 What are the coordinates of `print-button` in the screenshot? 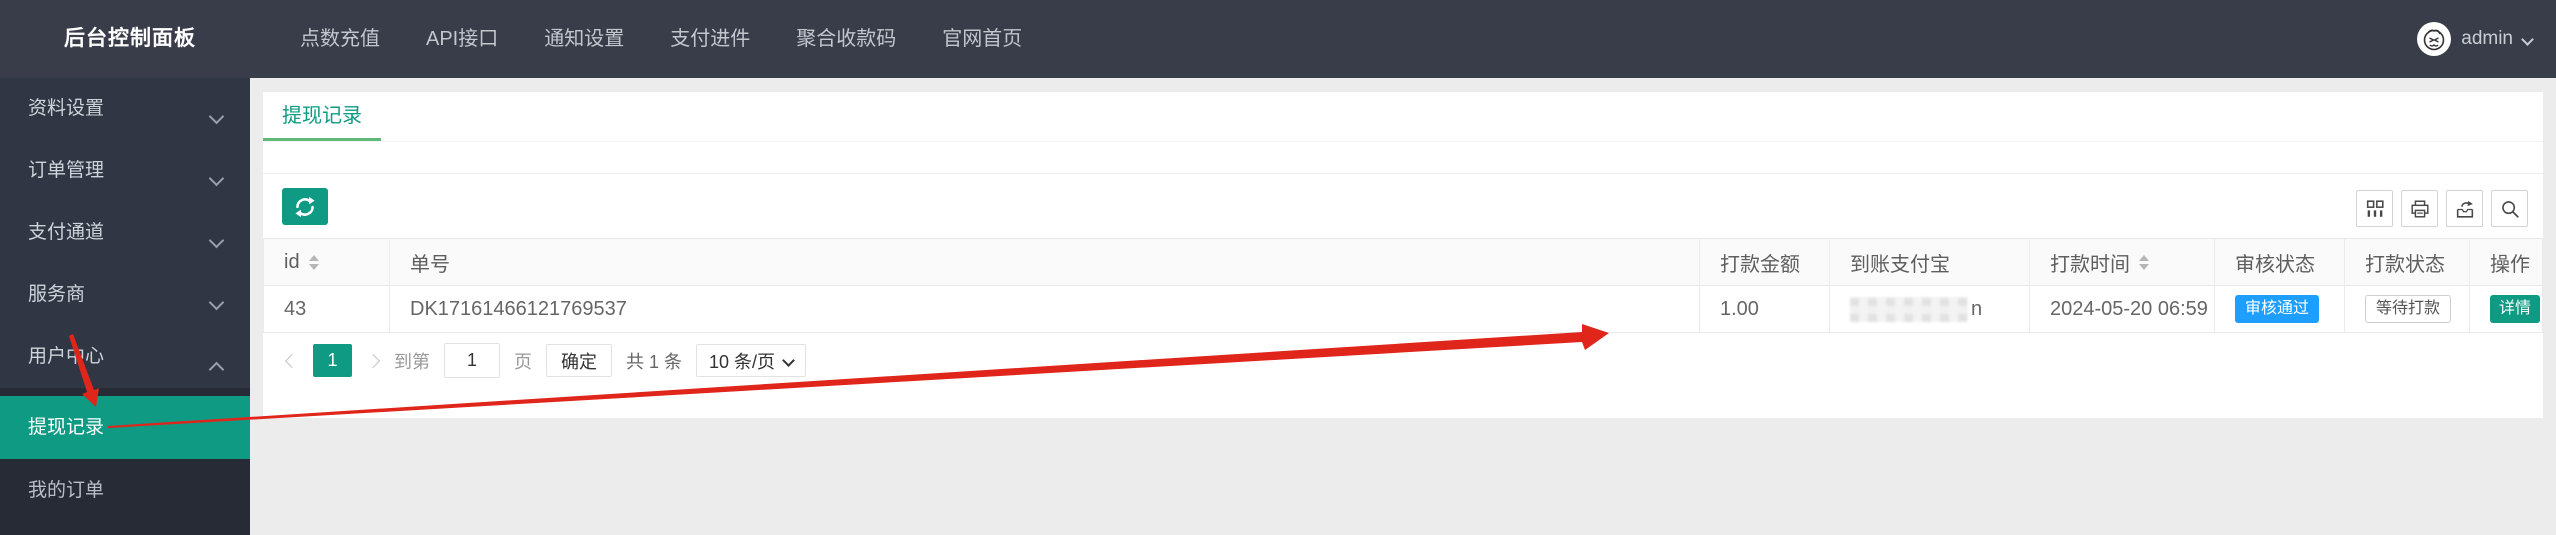 It's located at (2419, 208).